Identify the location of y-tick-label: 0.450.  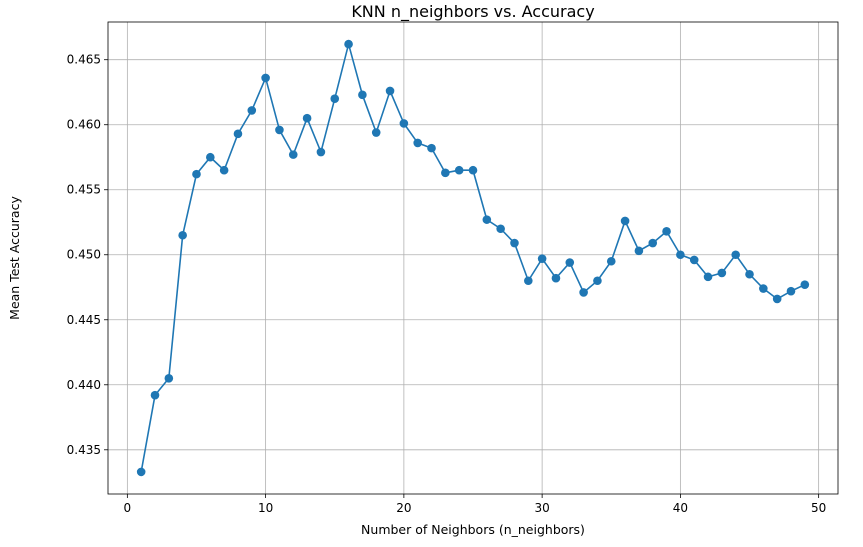
(84, 255).